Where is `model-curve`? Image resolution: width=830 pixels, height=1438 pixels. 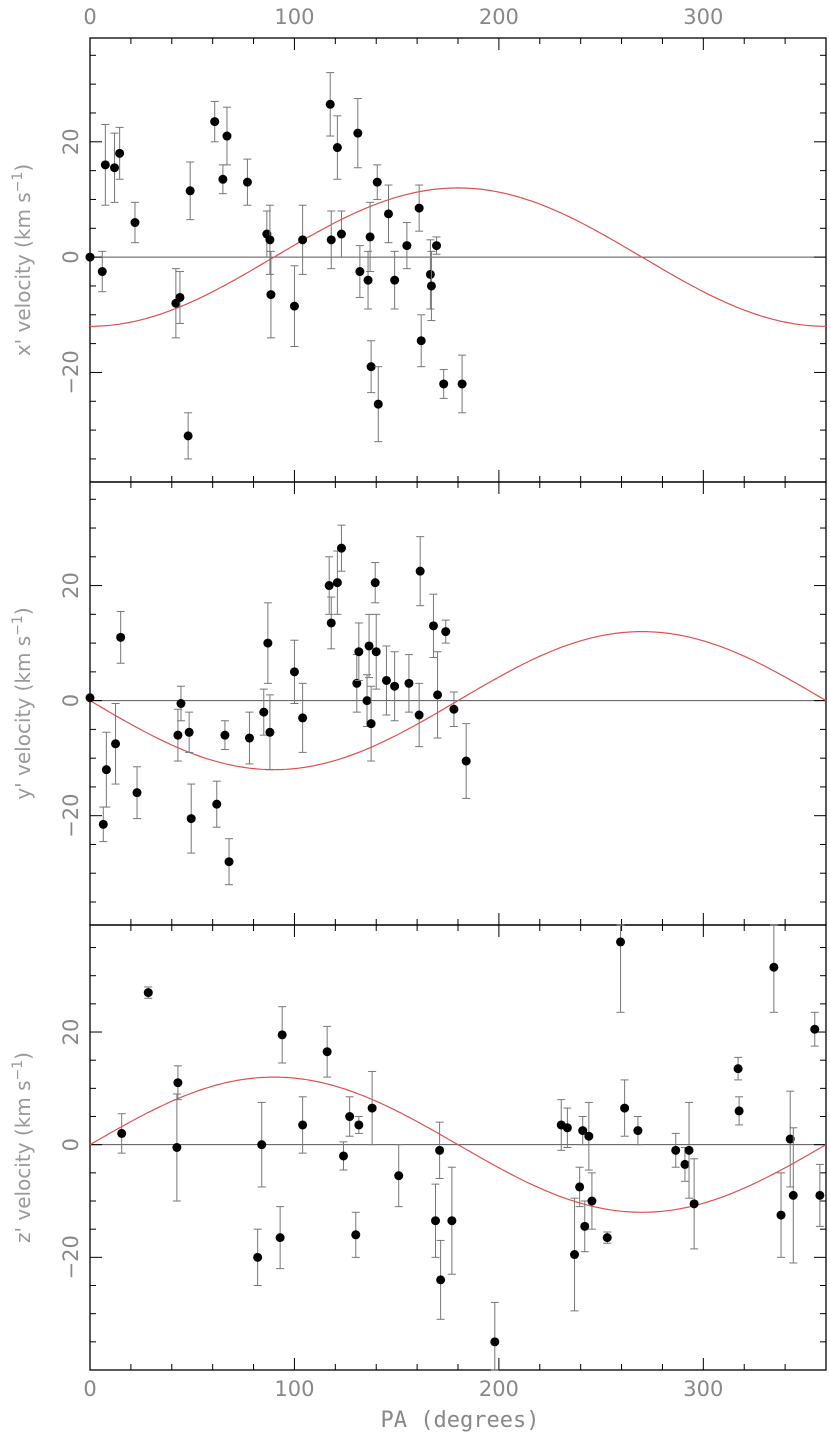
model-curve is located at coordinates (458, 1144).